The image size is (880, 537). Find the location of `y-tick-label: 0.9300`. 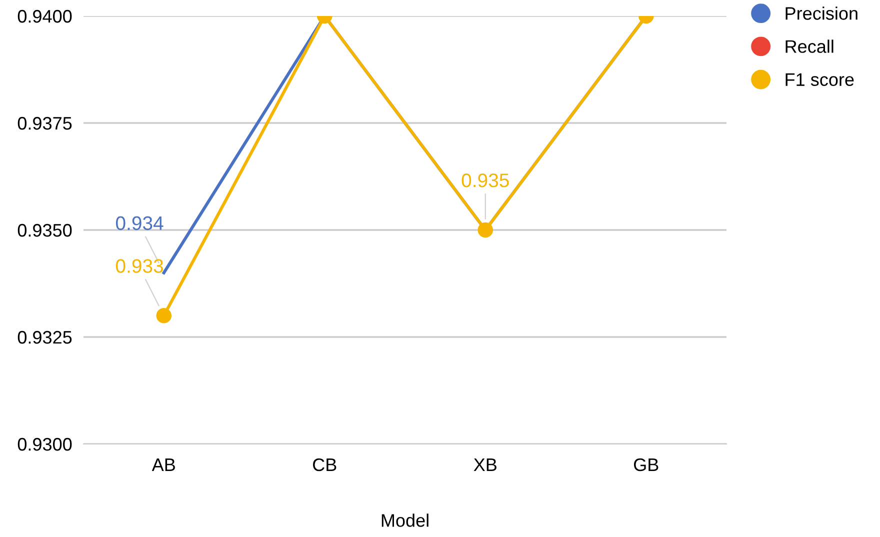

y-tick-label: 0.9300 is located at coordinates (45, 444).